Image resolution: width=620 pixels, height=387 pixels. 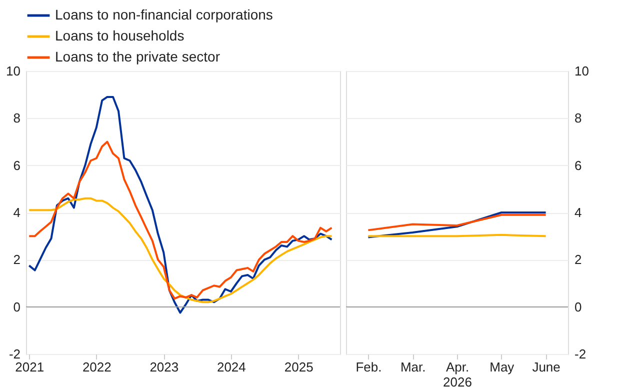 What do you see at coordinates (413, 367) in the screenshot?
I see `x-tick-label: Mar.` at bounding box center [413, 367].